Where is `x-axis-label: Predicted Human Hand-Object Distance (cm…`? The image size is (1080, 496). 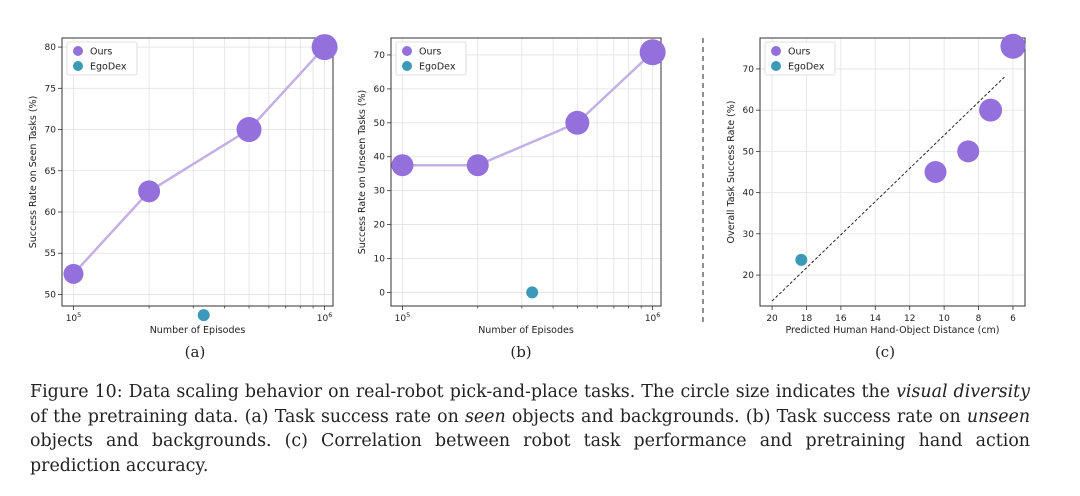 x-axis-label: Predicted Human Hand-Object Distance (cm… is located at coordinates (892, 330).